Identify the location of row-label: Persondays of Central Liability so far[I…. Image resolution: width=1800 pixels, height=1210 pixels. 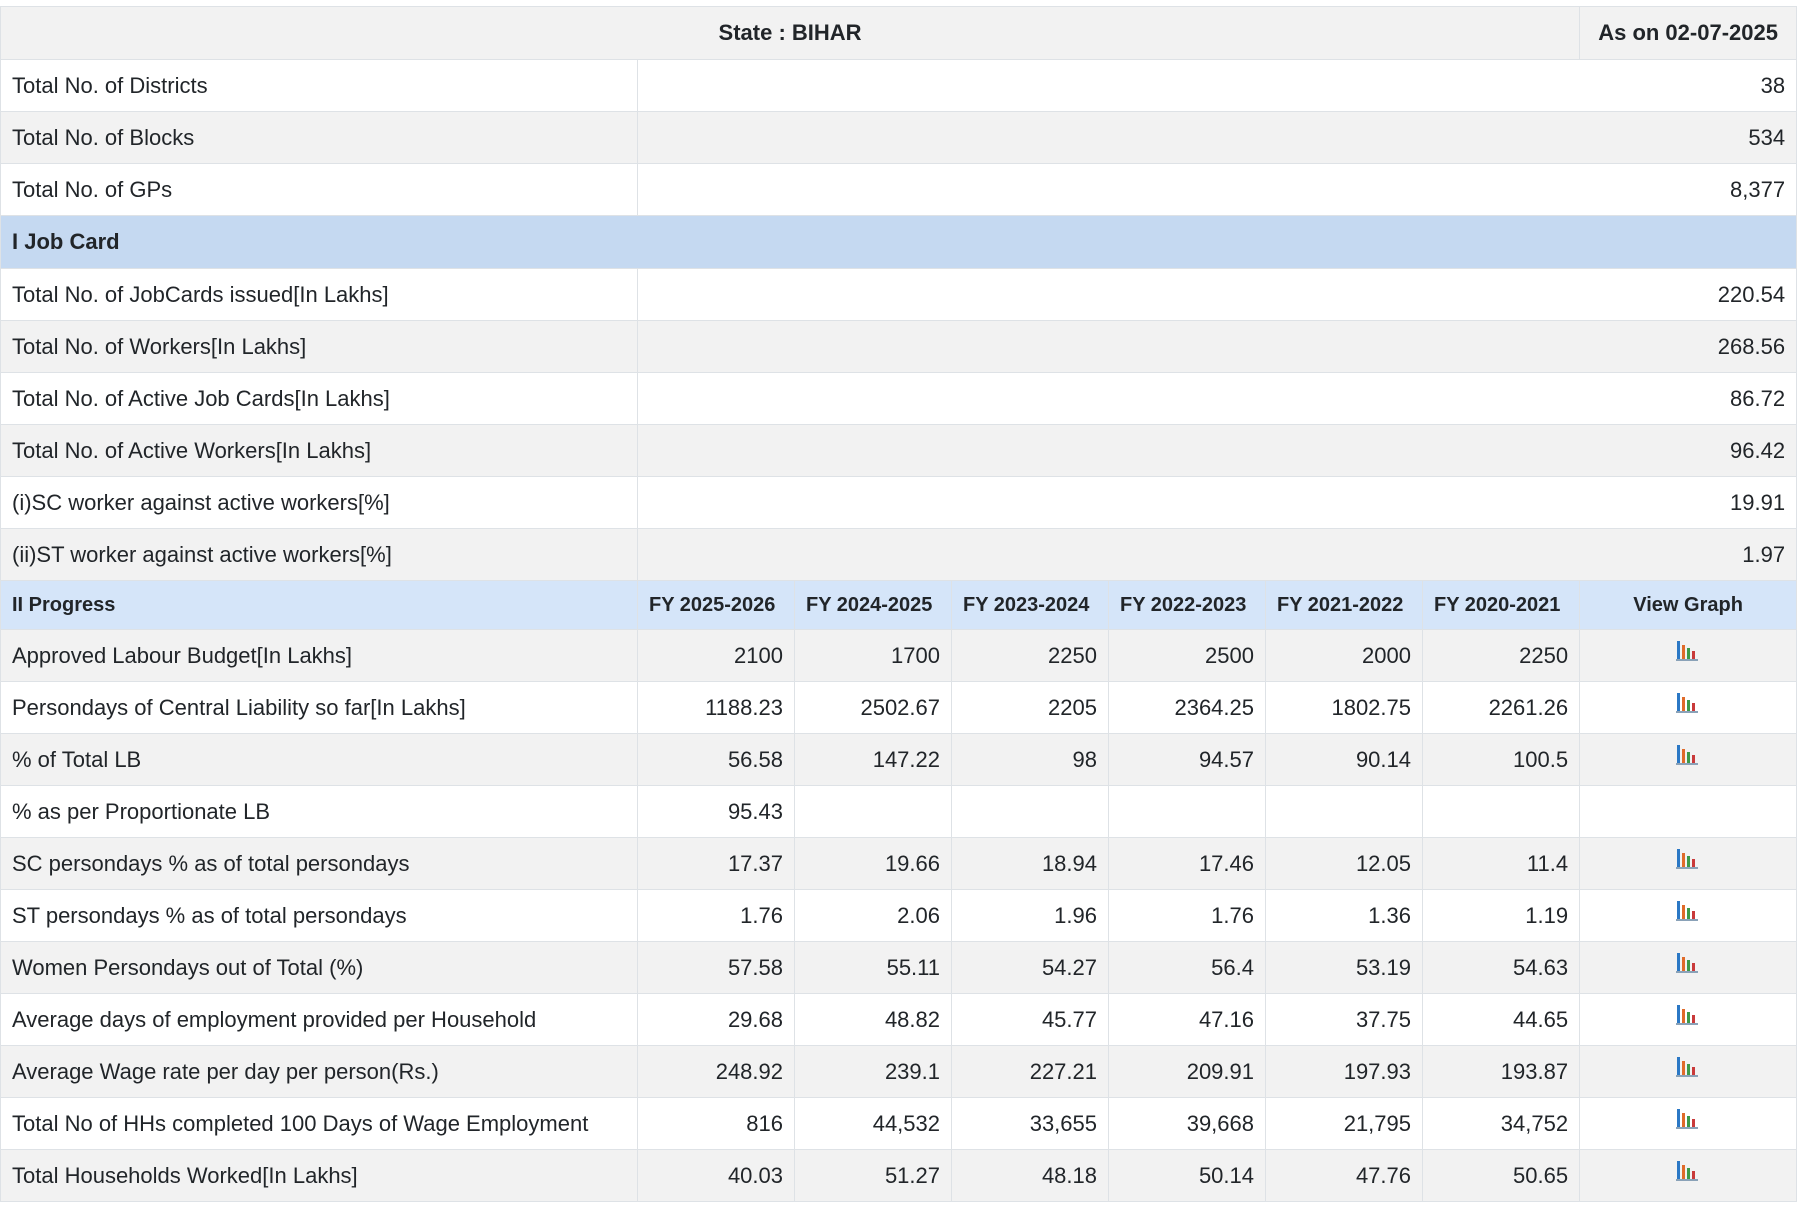
(319, 707).